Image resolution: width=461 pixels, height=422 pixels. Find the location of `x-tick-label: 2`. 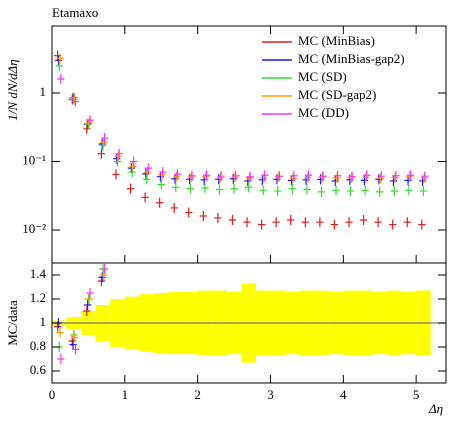

x-tick-label: 2 is located at coordinates (197, 394).